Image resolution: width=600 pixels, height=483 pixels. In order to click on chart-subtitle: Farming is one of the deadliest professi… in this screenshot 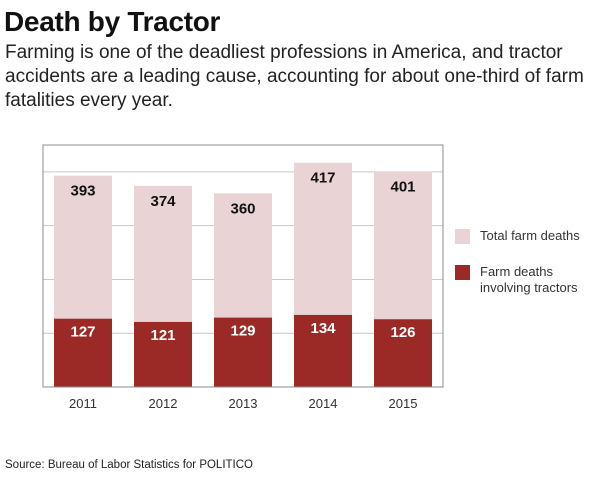, I will do `click(294, 76)`.